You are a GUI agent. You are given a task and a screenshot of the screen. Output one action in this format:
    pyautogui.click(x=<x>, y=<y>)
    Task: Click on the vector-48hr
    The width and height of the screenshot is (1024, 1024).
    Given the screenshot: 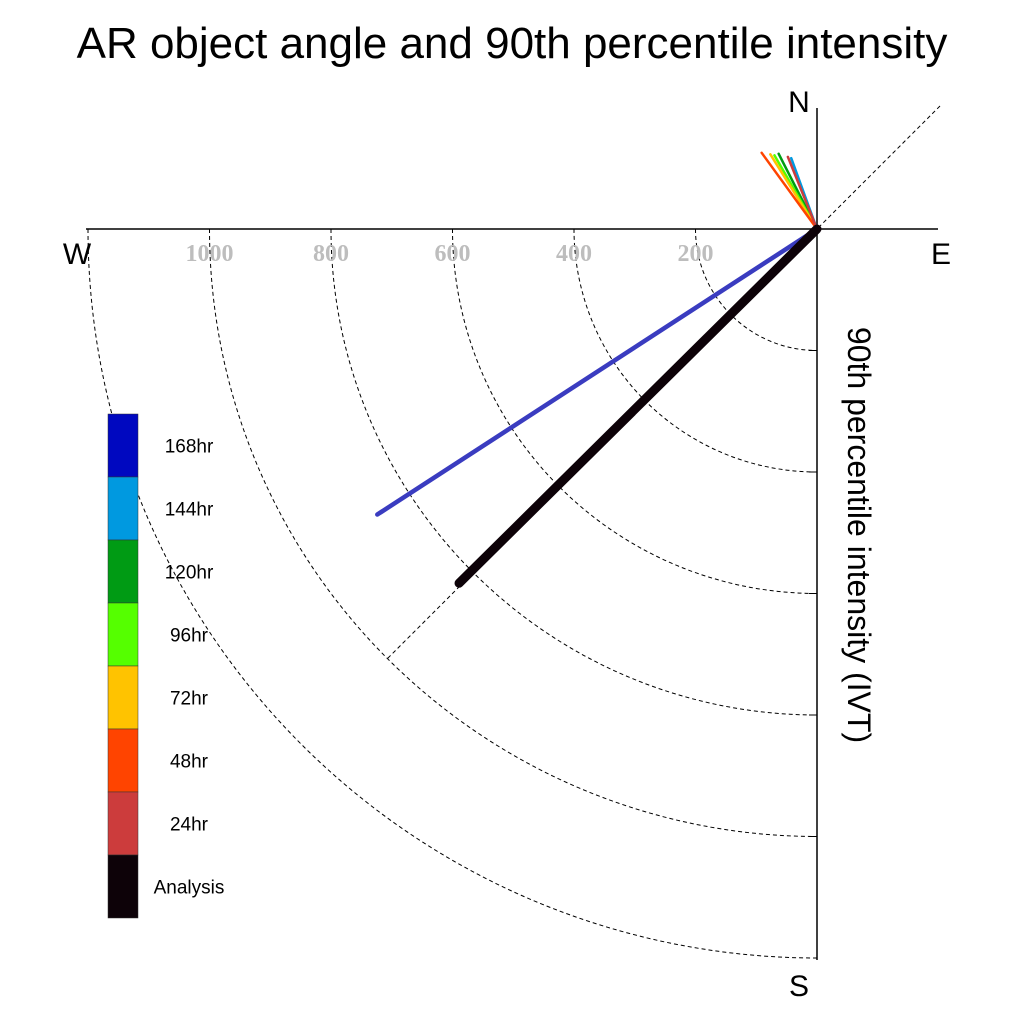 What is the action you would take?
    pyautogui.click(x=789, y=191)
    